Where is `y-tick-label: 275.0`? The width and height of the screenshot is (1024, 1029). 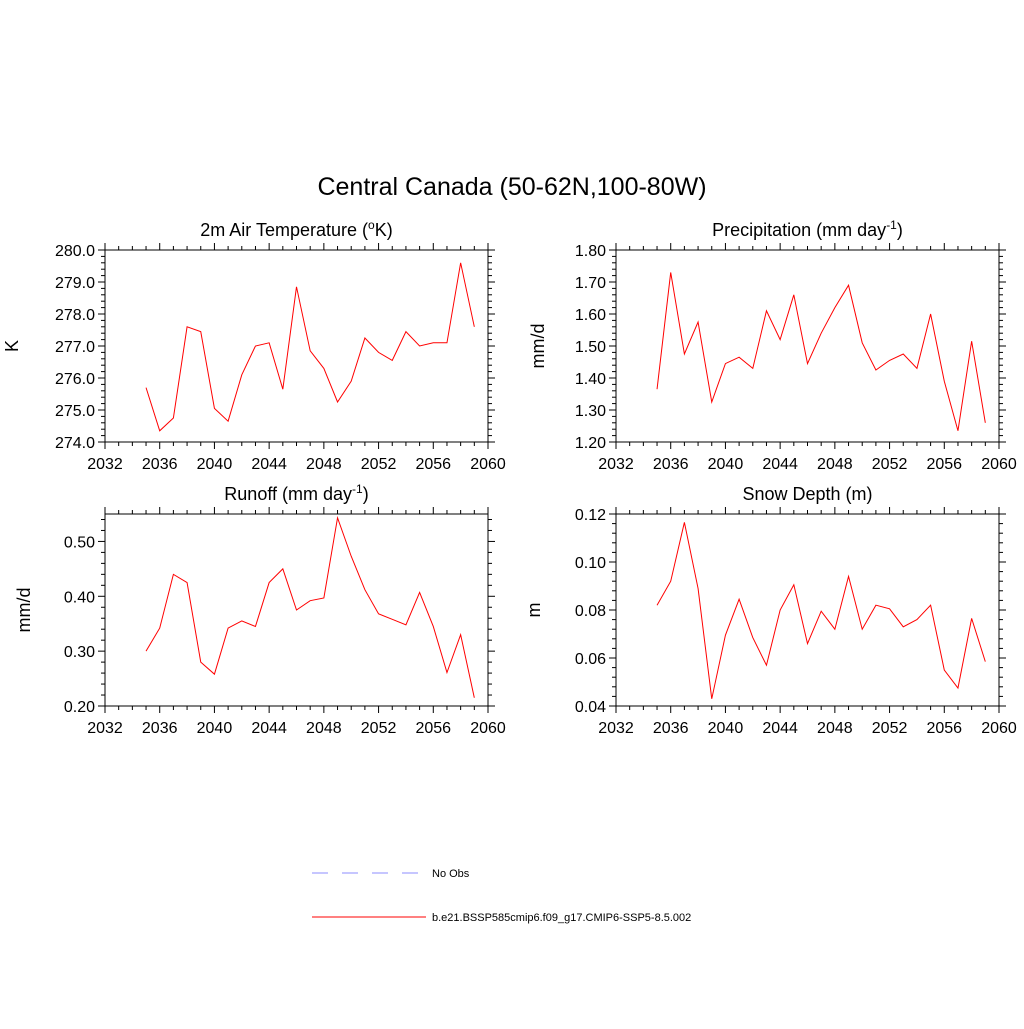 y-tick-label: 275.0 is located at coordinates (75, 411).